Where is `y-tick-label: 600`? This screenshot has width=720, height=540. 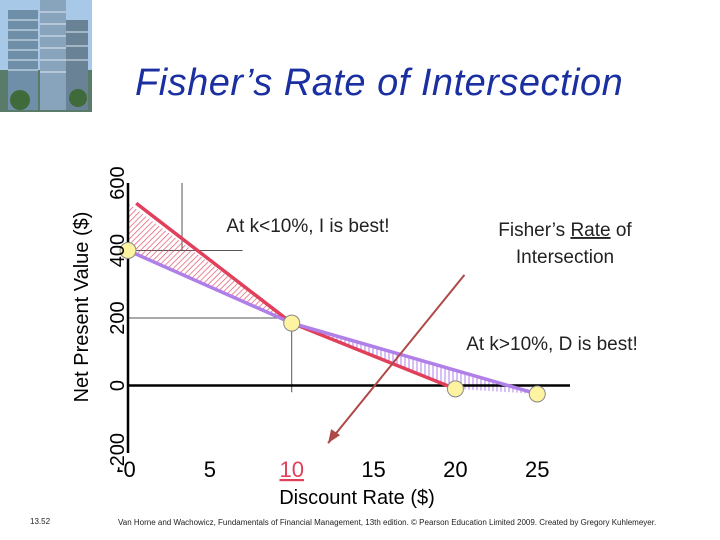 y-tick-label: 600 is located at coordinates (118, 182).